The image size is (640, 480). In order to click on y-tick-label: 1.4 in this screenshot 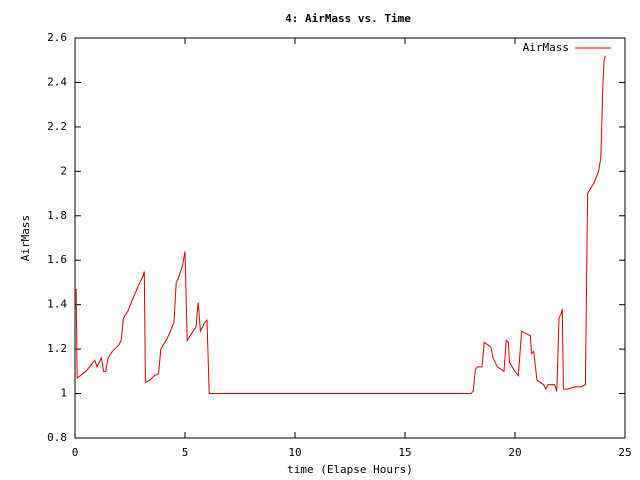, I will do `click(57, 304)`.